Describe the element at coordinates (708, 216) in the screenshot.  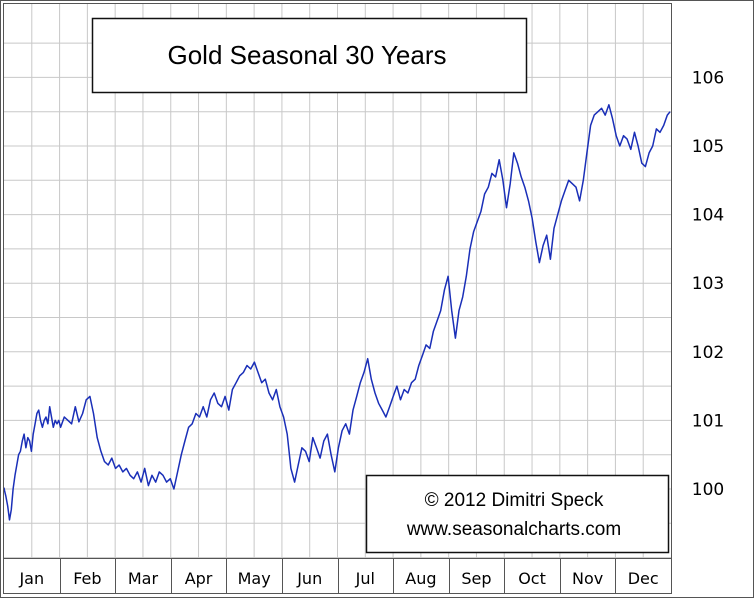
I see `price-tick-label: 104` at that location.